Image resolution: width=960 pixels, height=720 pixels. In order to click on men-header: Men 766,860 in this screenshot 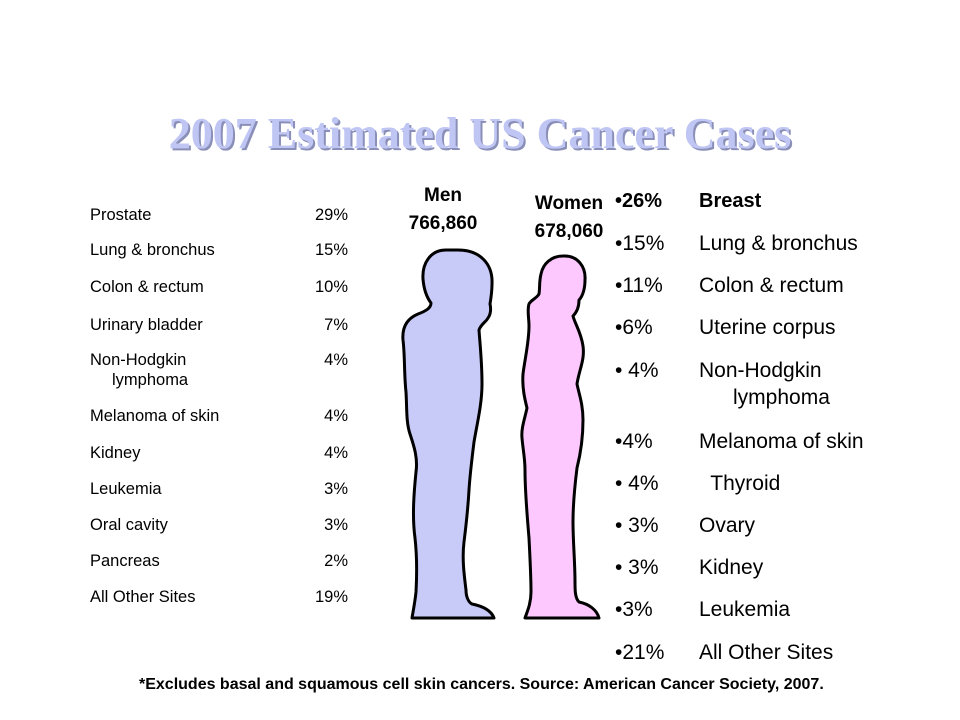, I will do `click(443, 210)`.